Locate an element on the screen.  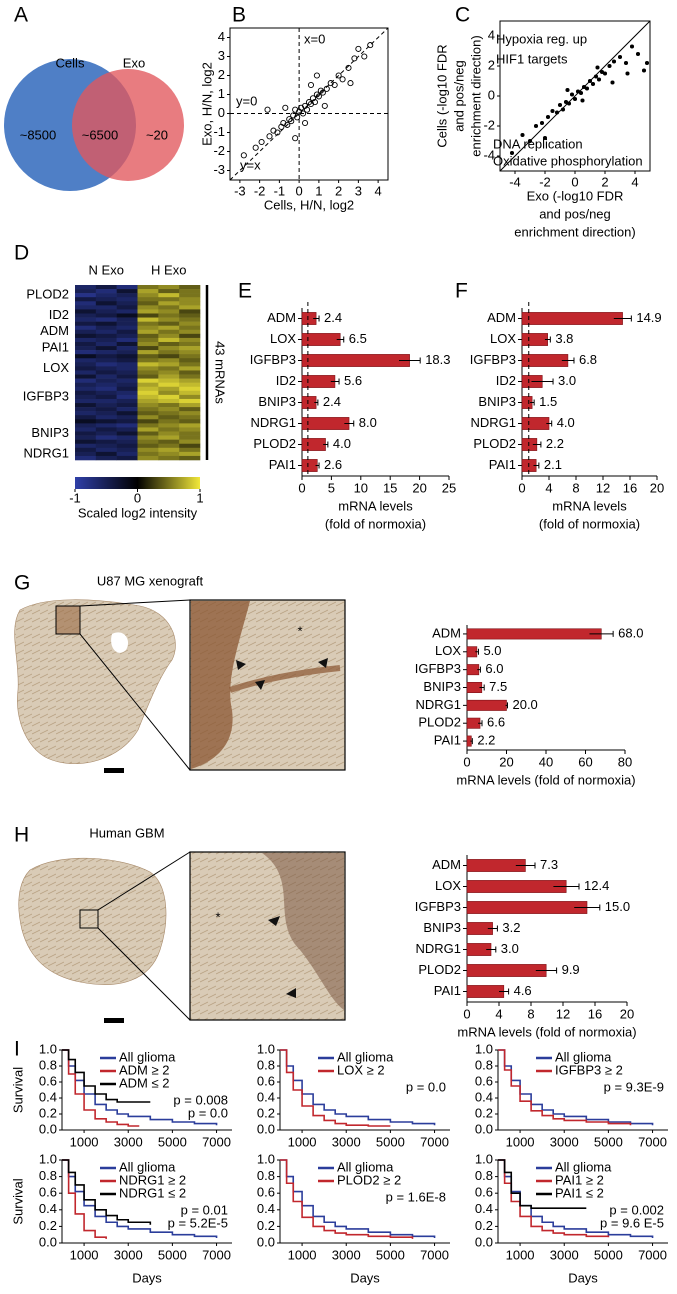
set-label: Cells is located at coordinates (70, 62).